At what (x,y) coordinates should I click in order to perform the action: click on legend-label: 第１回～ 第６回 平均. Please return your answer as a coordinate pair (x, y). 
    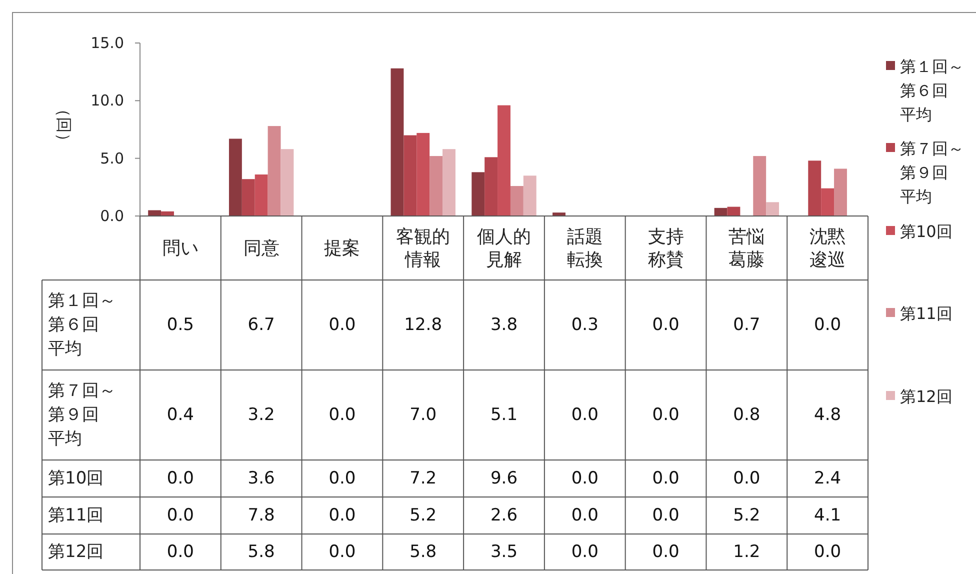
    Looking at the image, I should click on (932, 90).